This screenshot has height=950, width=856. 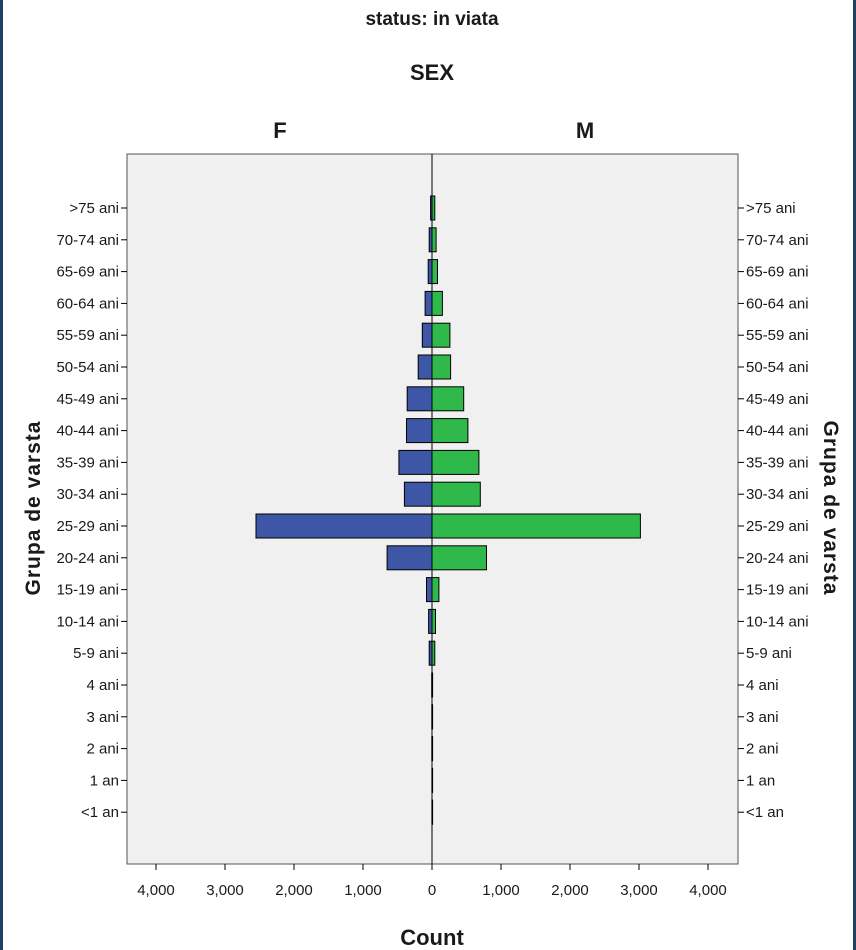 I want to click on y-tick-label-left: 4 ani, so click(x=102, y=685).